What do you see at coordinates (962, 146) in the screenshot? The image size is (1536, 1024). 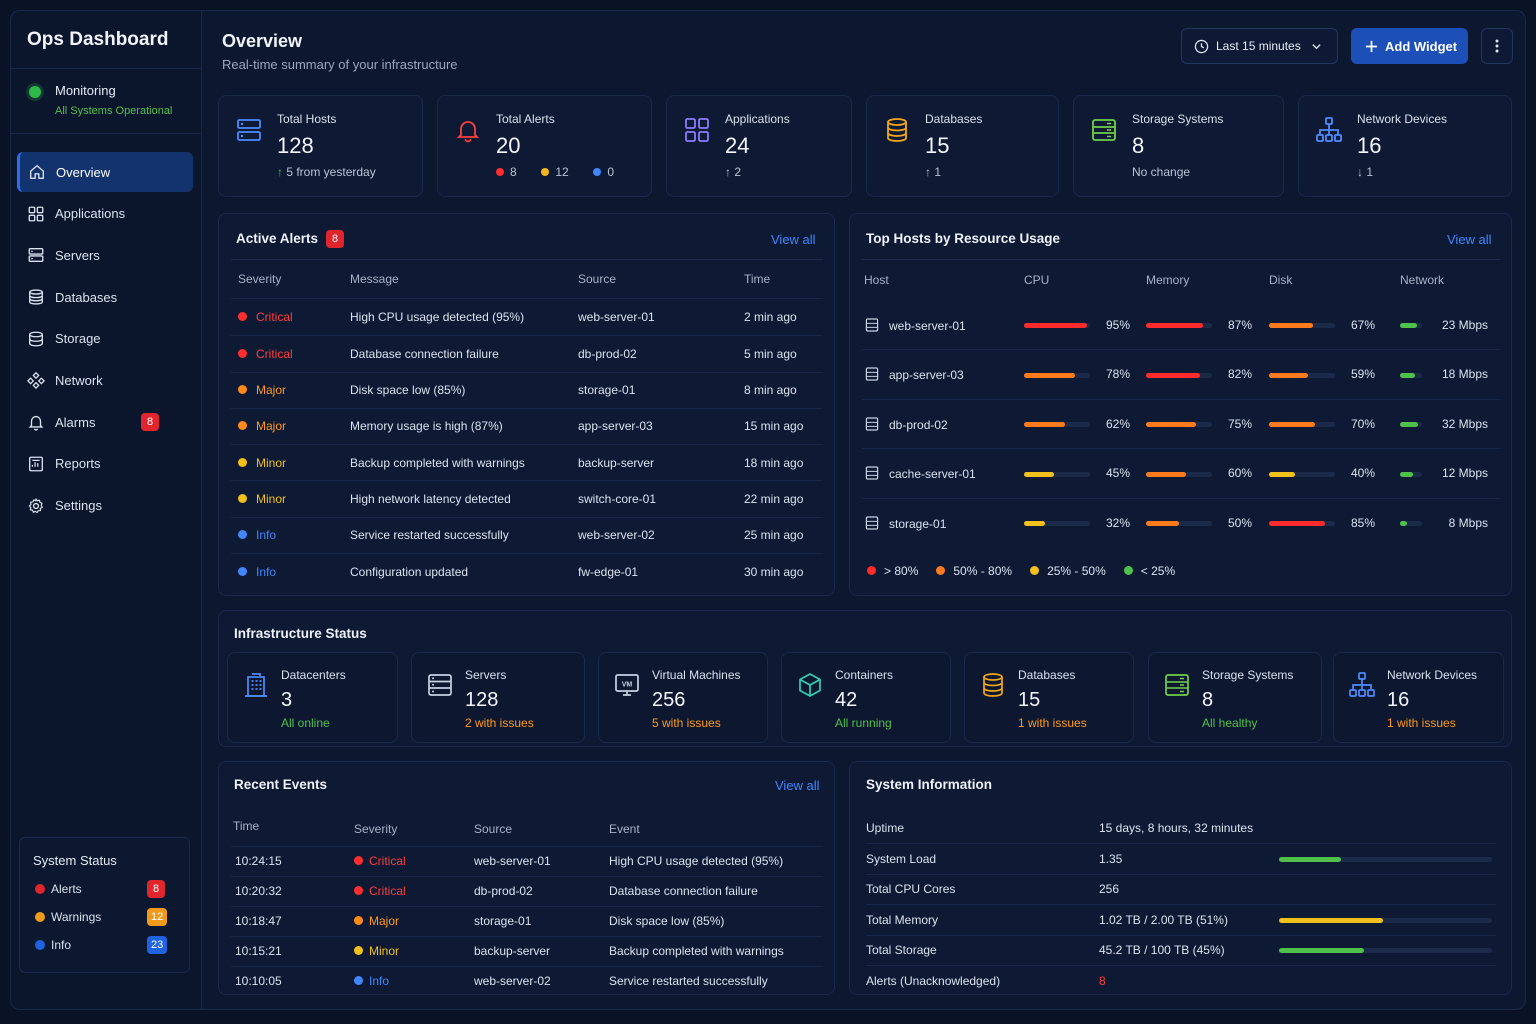 I see `kpi-databases: Databases 15 ↑ 1` at bounding box center [962, 146].